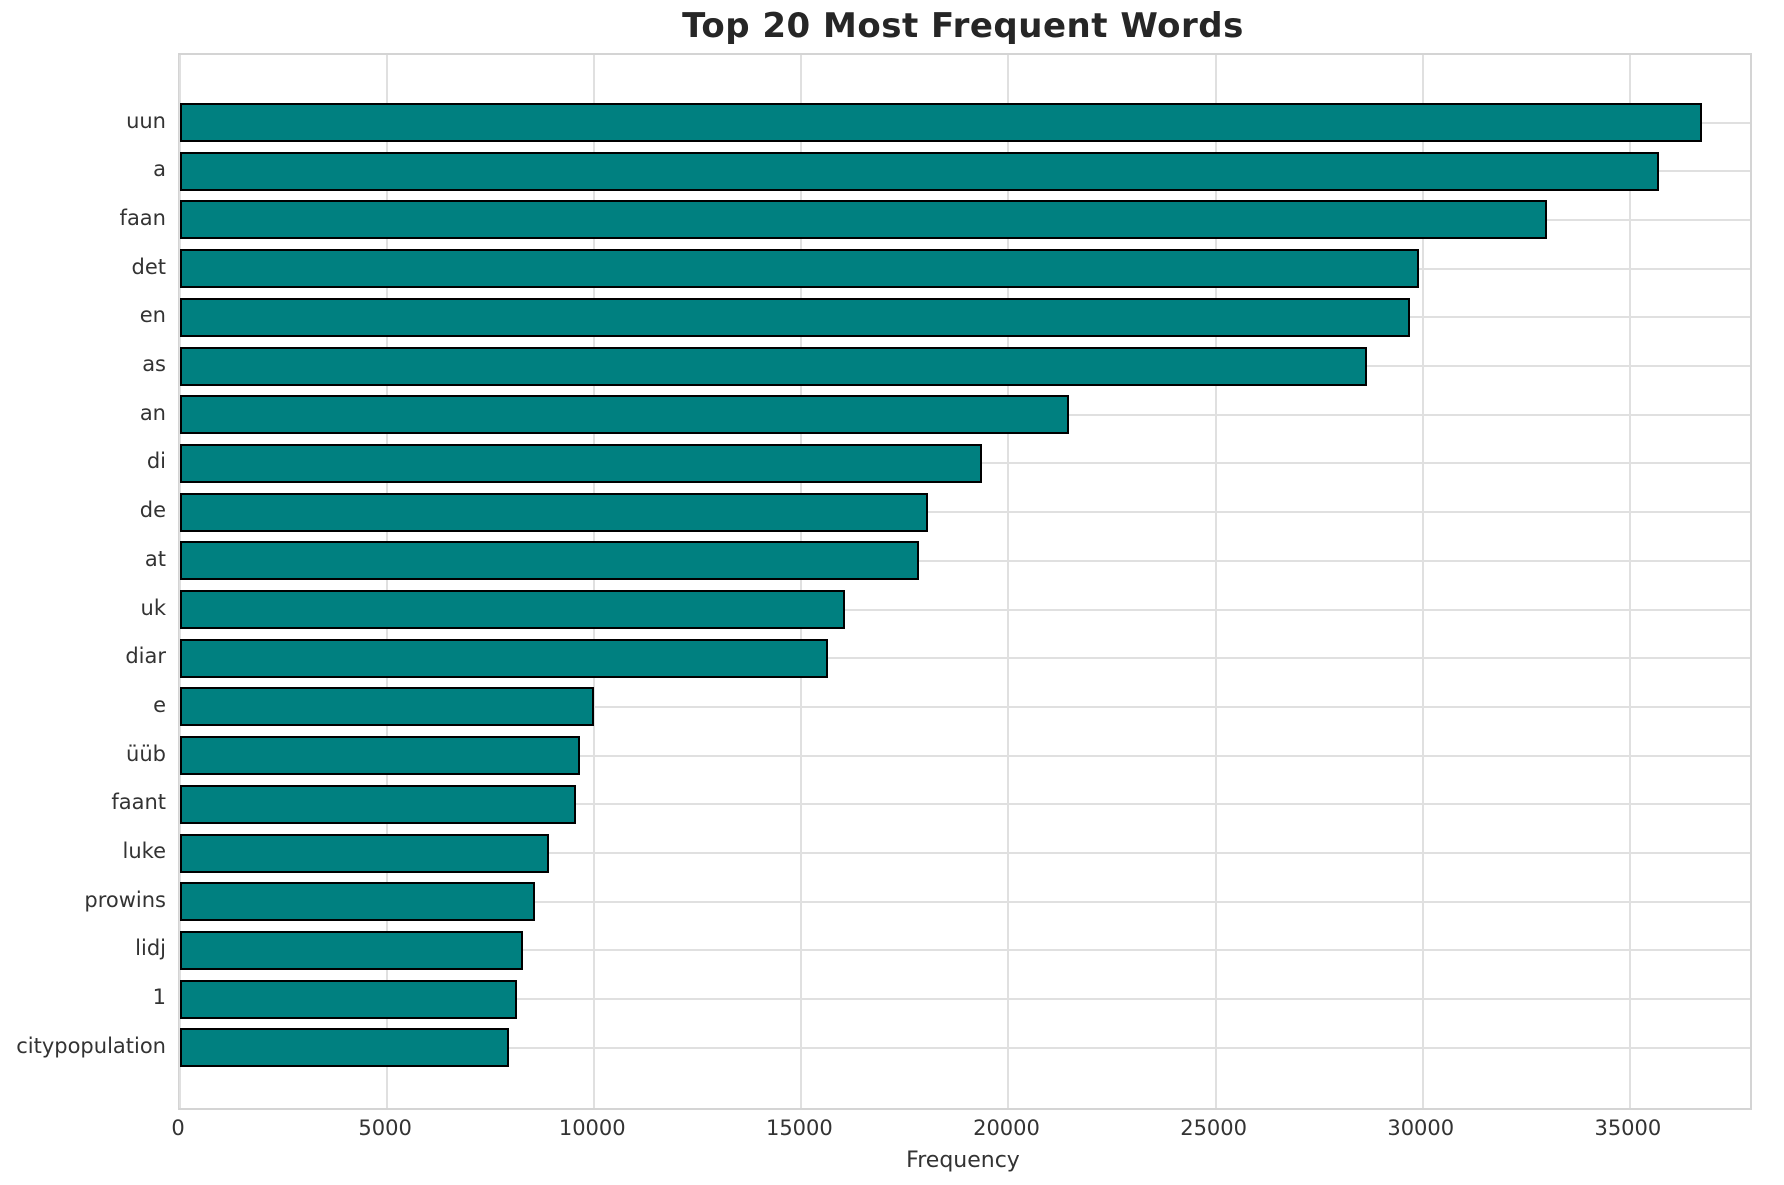 Image resolution: width=1784 pixels, height=1185 pixels. What do you see at coordinates (144, 851) in the screenshot?
I see `y-tick-label: luke` at bounding box center [144, 851].